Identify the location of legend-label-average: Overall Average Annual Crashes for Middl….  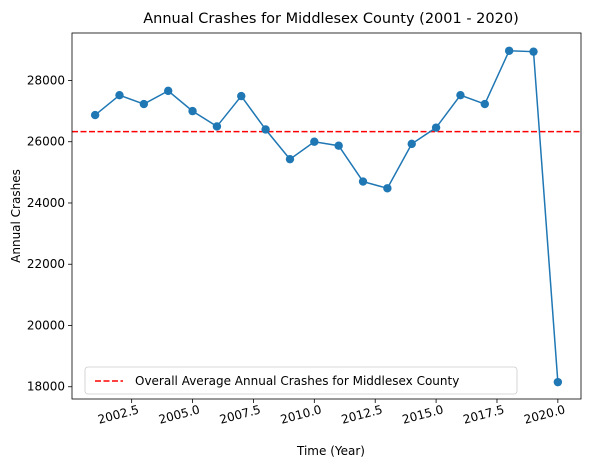
(297, 381).